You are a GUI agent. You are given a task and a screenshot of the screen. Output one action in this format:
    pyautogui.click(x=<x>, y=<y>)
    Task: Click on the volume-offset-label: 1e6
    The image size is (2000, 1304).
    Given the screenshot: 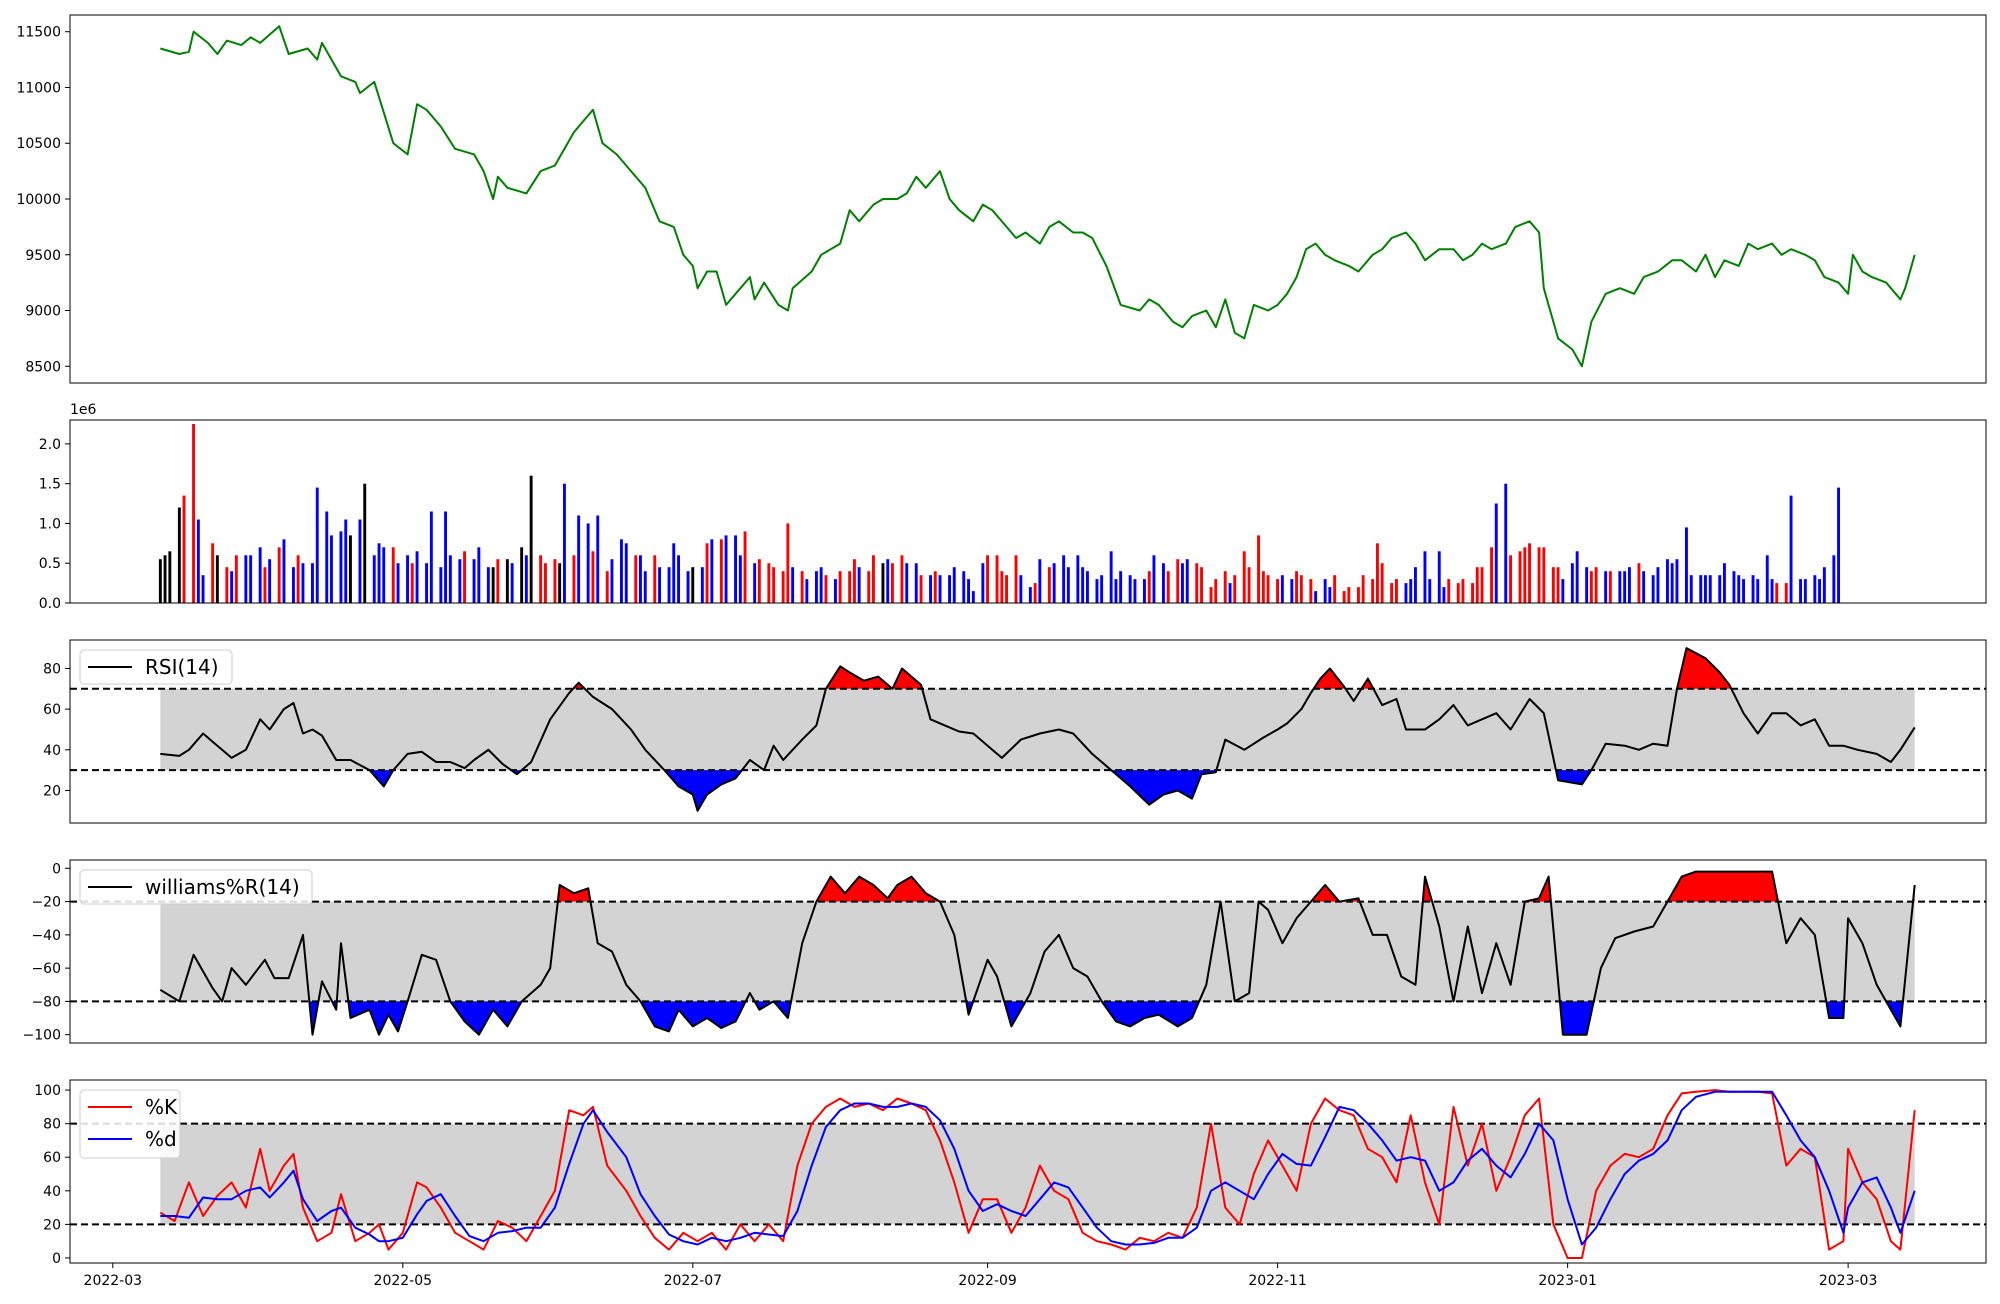 What is the action you would take?
    pyautogui.click(x=83, y=410)
    